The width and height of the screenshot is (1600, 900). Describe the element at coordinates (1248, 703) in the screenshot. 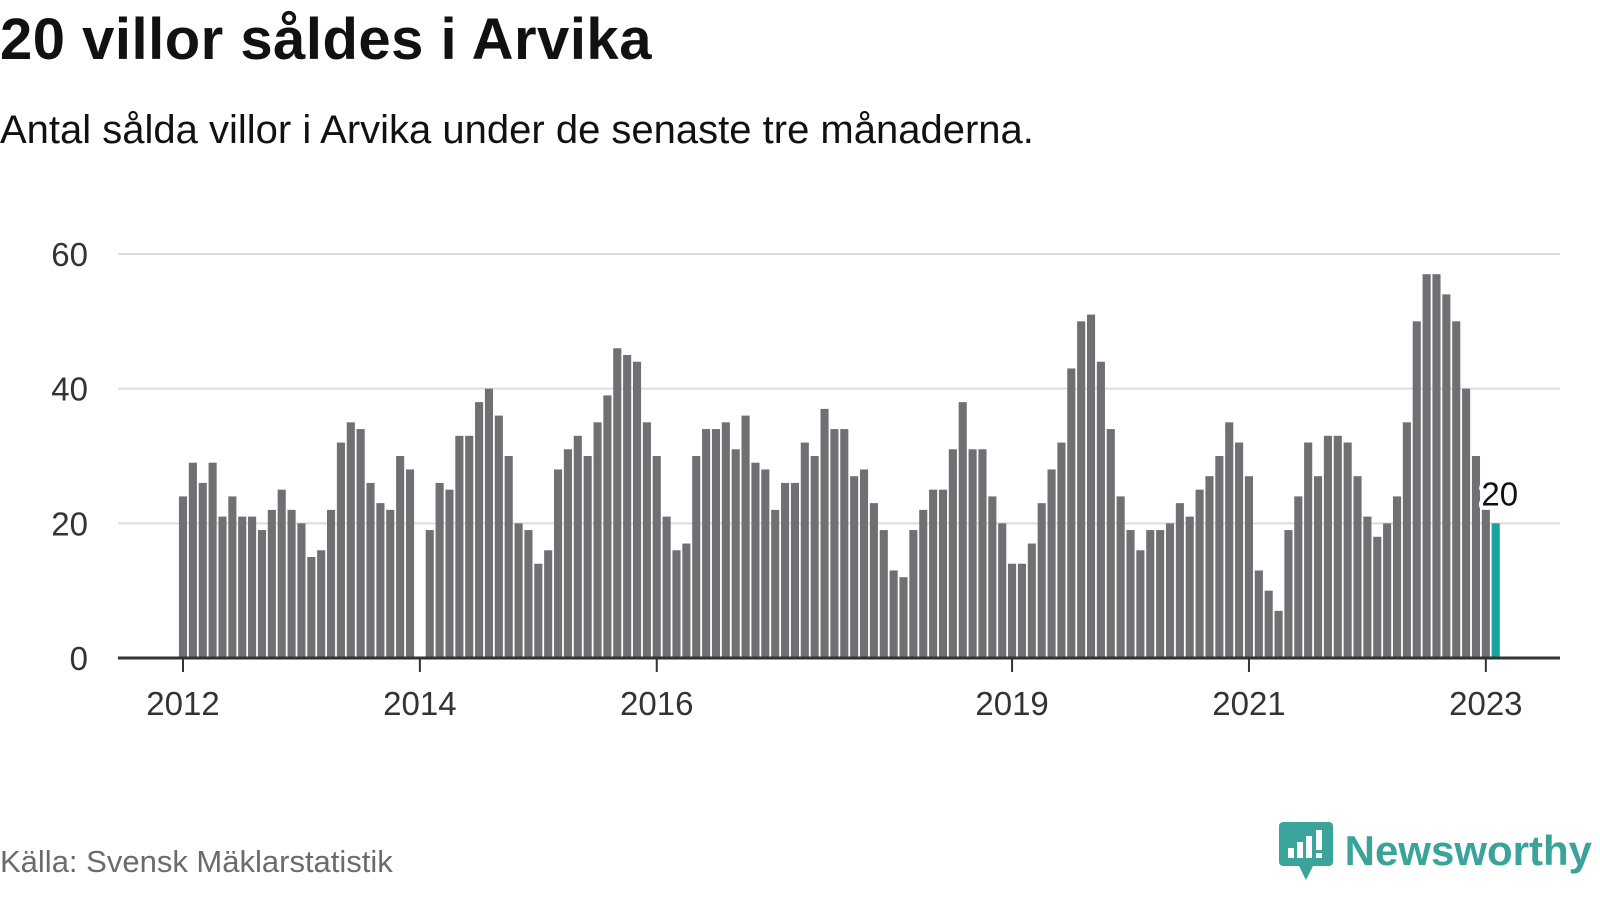

I see `x-tick-label: 2021` at that location.